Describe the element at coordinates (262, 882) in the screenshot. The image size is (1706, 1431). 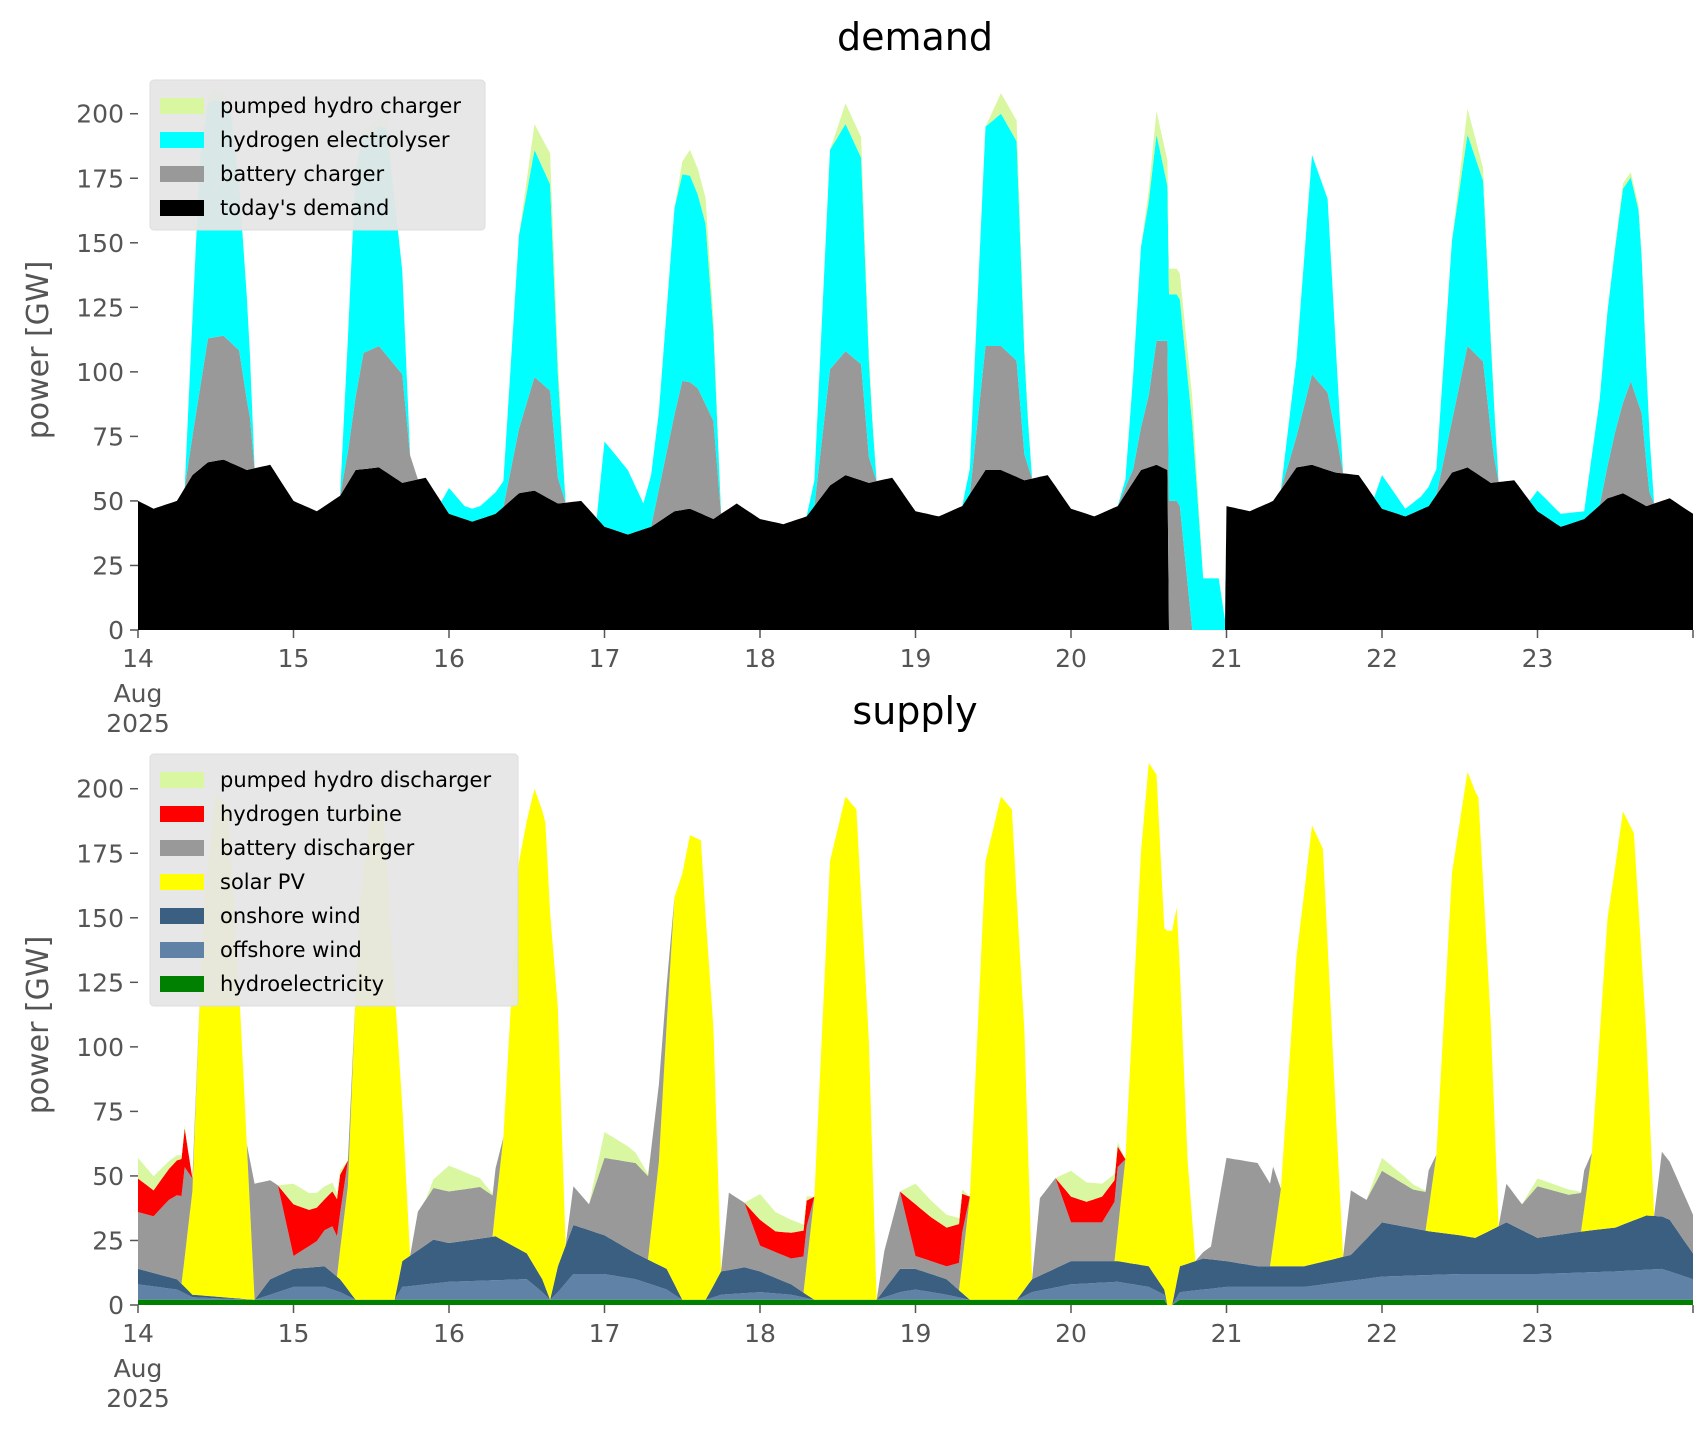
I see `legend-label-solar-pv: solar PV` at that location.